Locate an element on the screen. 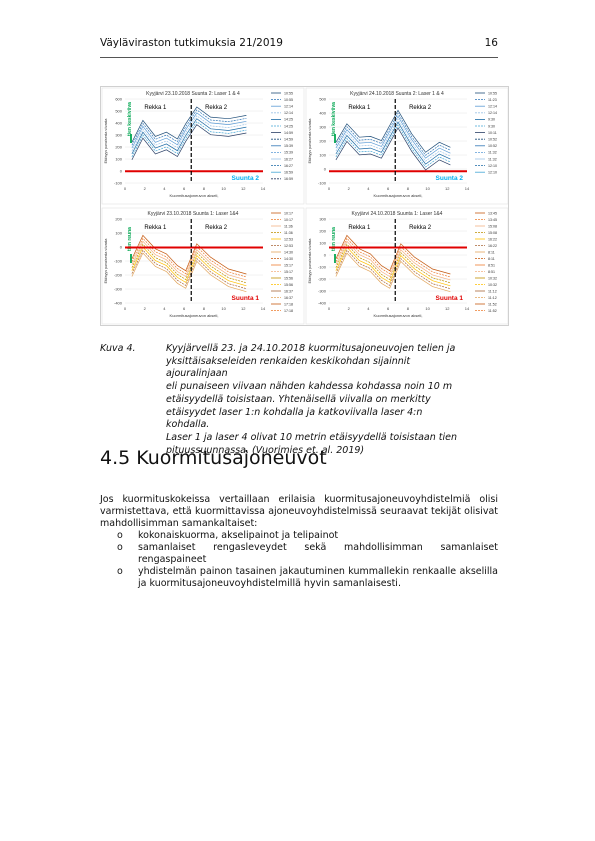 This screenshot has width=595, height=841. legend-entry: 10:52 is located at coordinates (492, 140).